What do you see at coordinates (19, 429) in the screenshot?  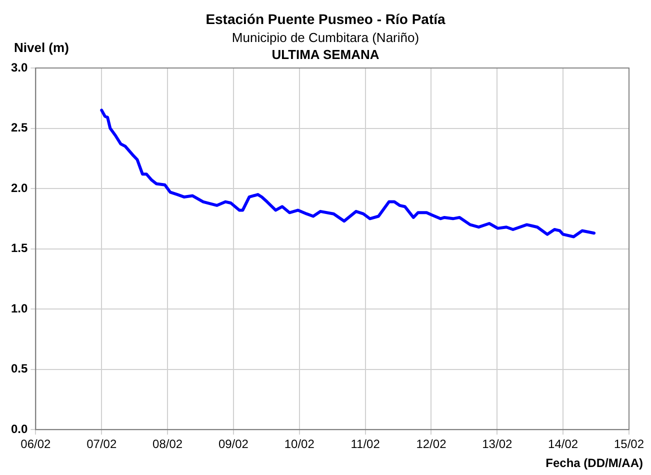 I see `y-tick-label: 0.0` at bounding box center [19, 429].